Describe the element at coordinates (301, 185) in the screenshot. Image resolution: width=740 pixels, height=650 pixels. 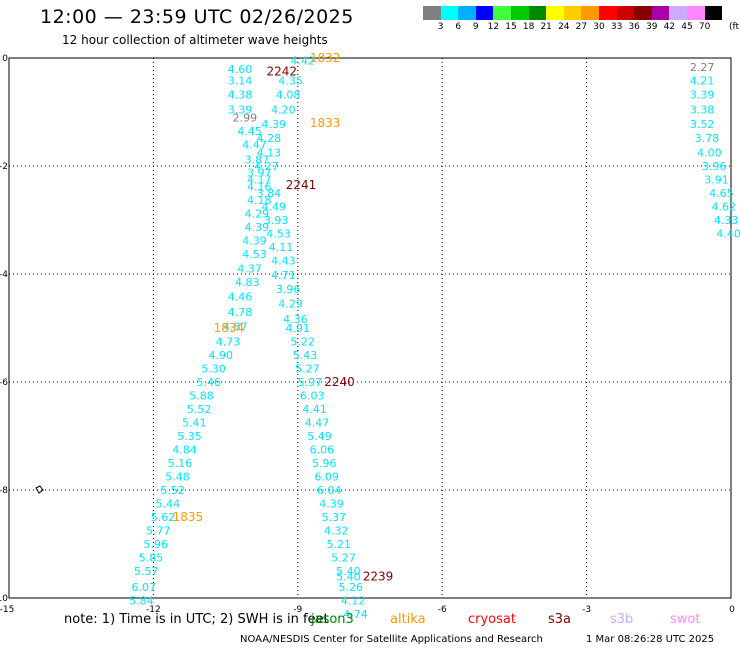
I see `pass-time-label: 2241` at that location.